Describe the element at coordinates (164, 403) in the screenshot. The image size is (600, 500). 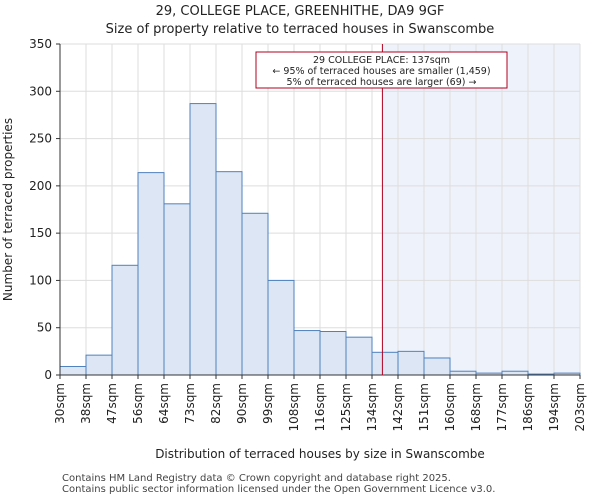
I see `x-tick-label-64sqm: 64sqm` at that location.